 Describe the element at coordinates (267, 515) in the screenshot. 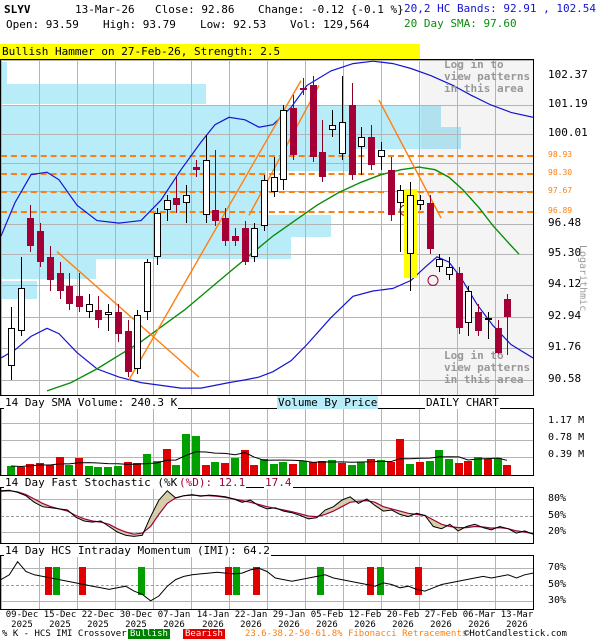

I see `stochastic-chart-panel` at that location.